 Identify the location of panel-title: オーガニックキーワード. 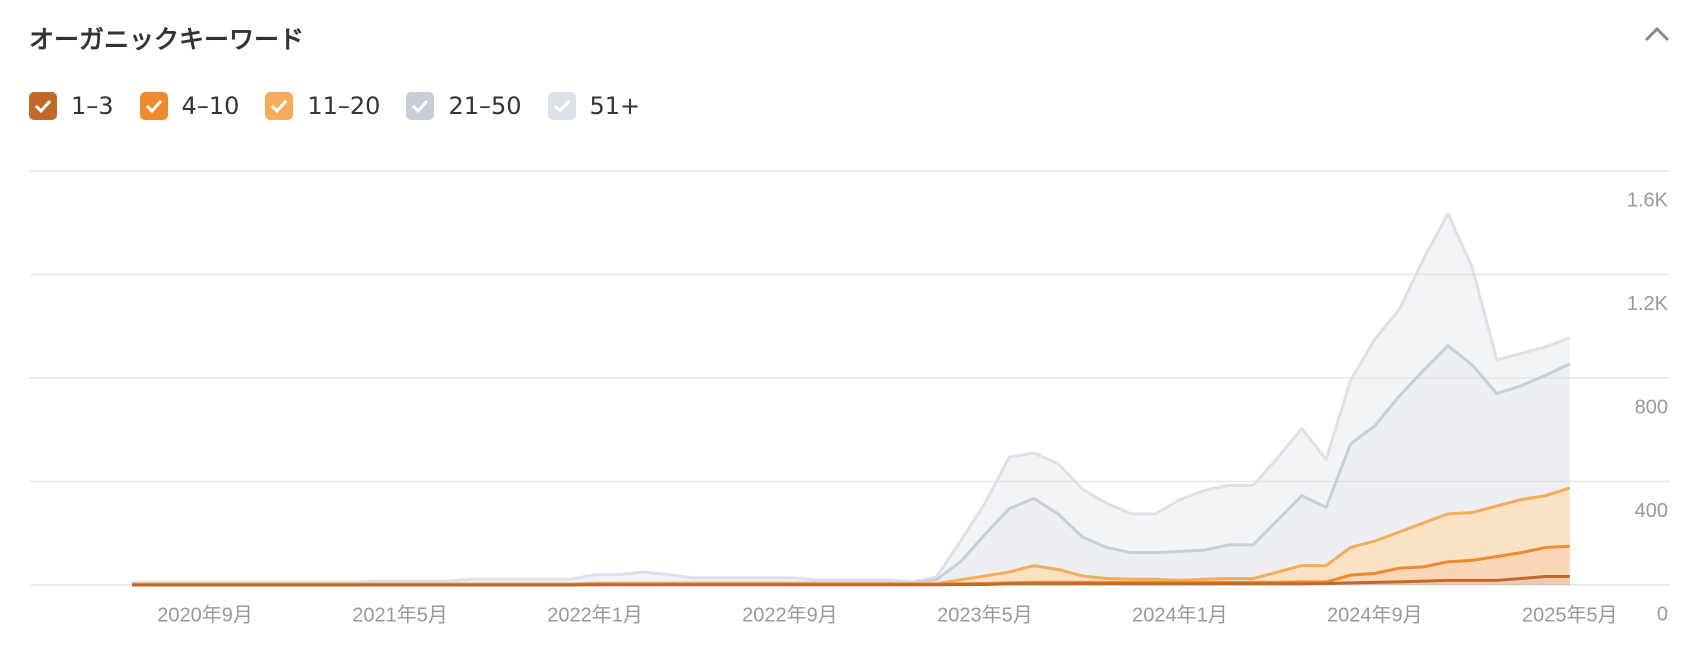
(167, 39).